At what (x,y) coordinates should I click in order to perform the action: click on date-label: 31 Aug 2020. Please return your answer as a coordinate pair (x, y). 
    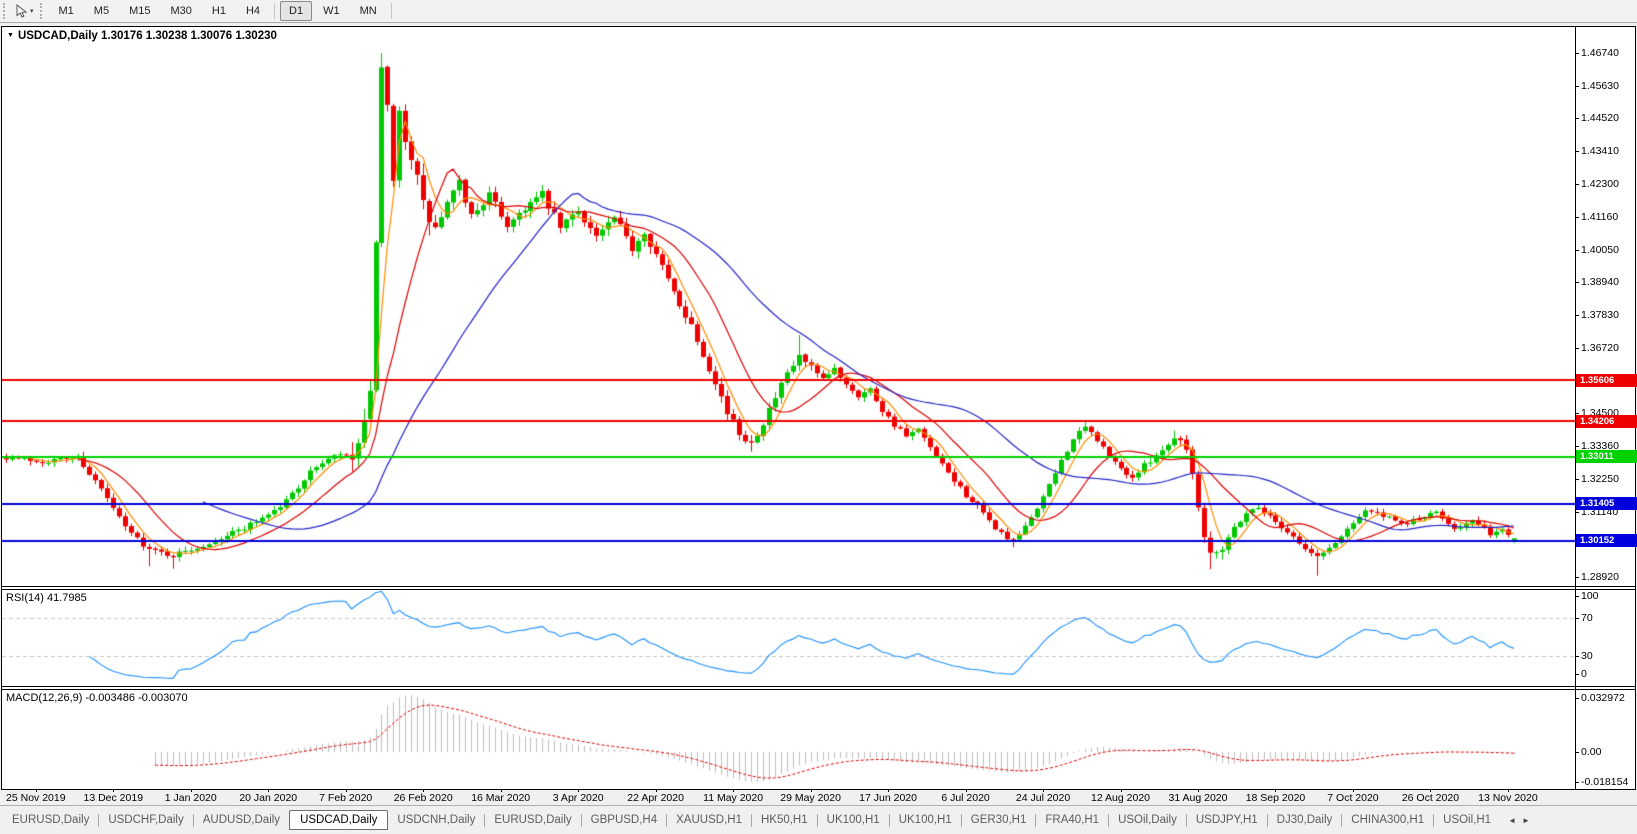
    Looking at the image, I should click on (1198, 798).